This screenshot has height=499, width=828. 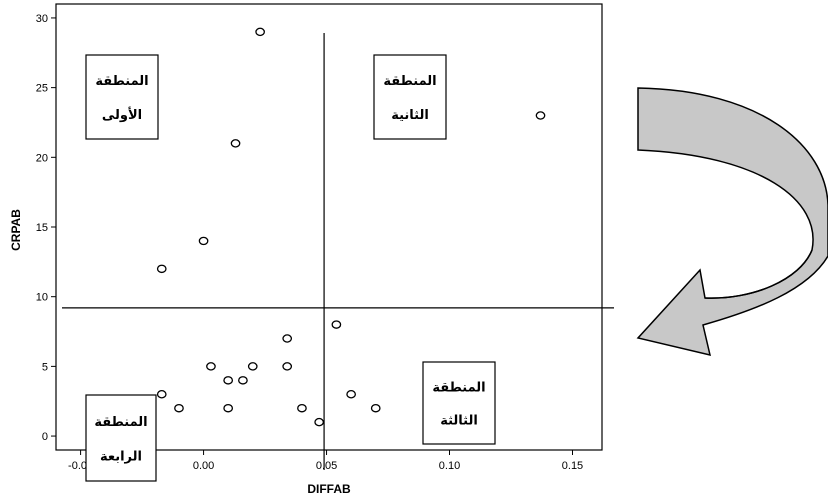 I want to click on zone-box: المنطقة الأولى, so click(x=122, y=97).